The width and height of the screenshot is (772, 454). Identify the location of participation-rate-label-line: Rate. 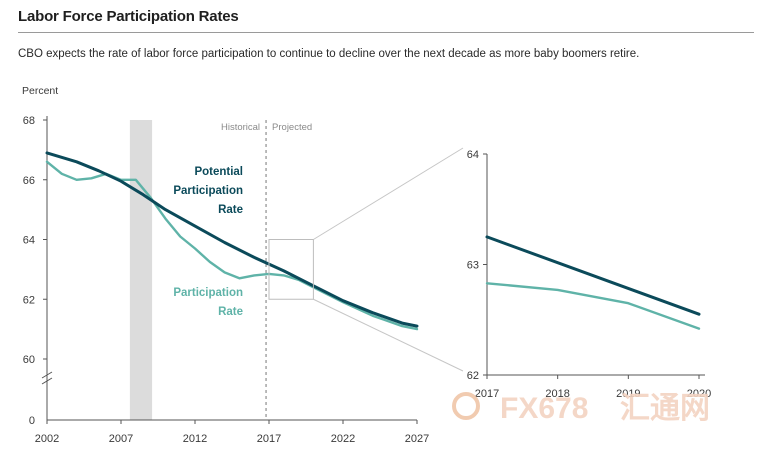
(230, 312).